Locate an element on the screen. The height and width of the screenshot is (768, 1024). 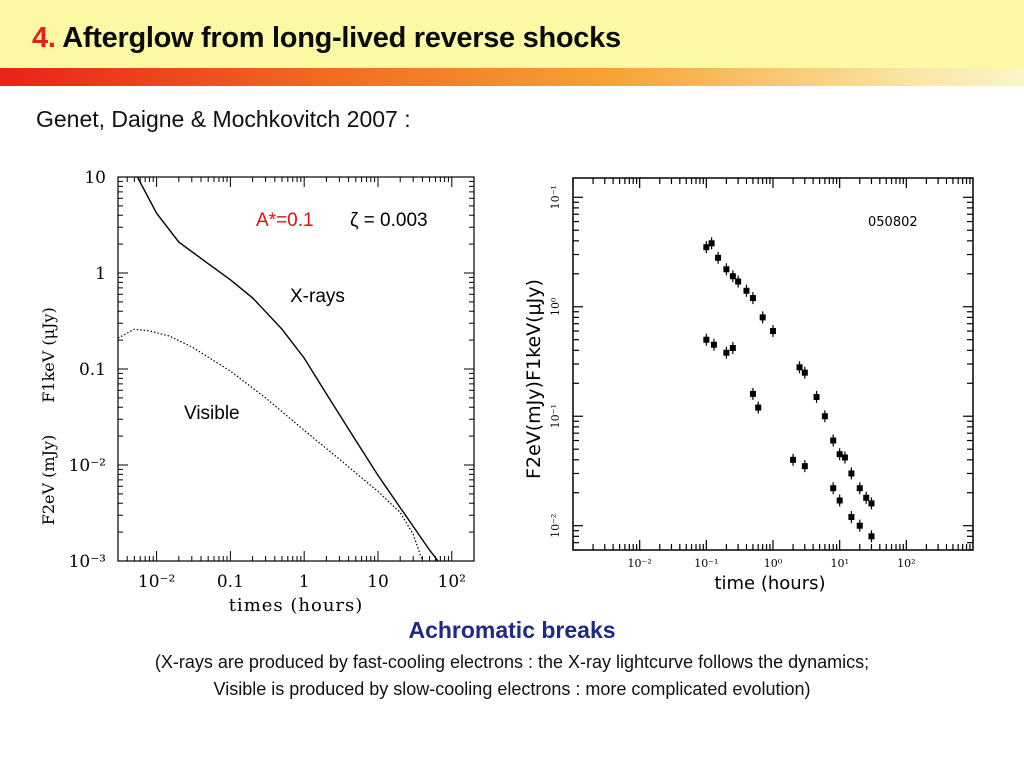
left-plot-y-tick-labels: 10 1 0.1 10⁻² 10⁻³ is located at coordinates (87, 370).